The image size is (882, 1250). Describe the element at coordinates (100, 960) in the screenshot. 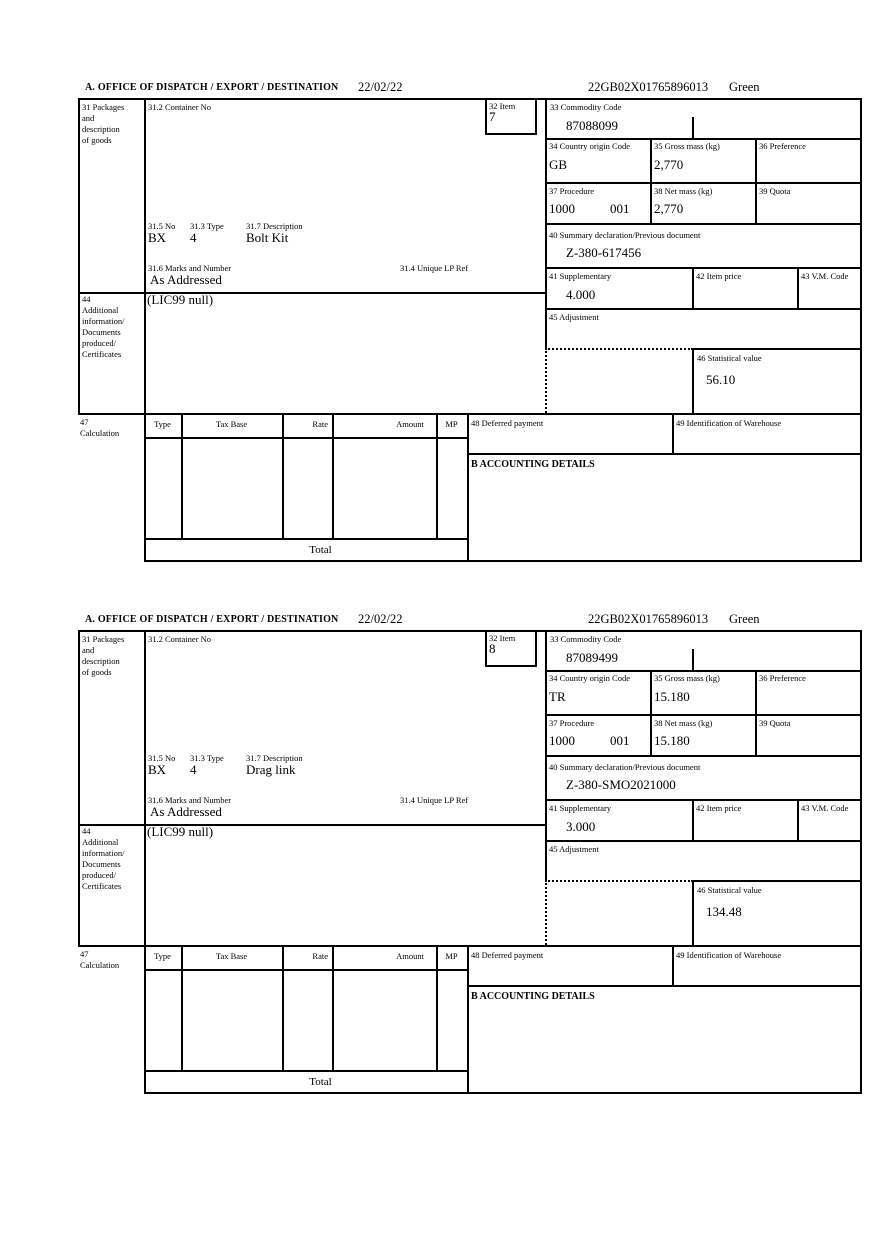

I see `box47-calculation-label: 47 Calculation` at that location.